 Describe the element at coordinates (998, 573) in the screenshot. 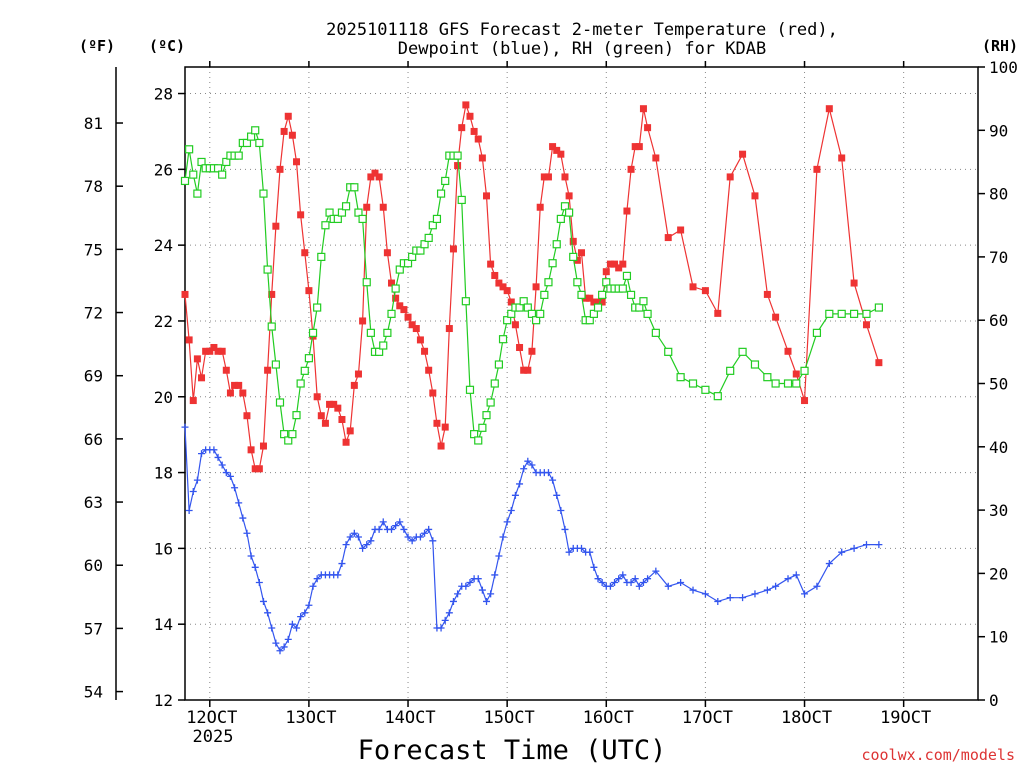

I see `rh-tick-label: 20` at that location.